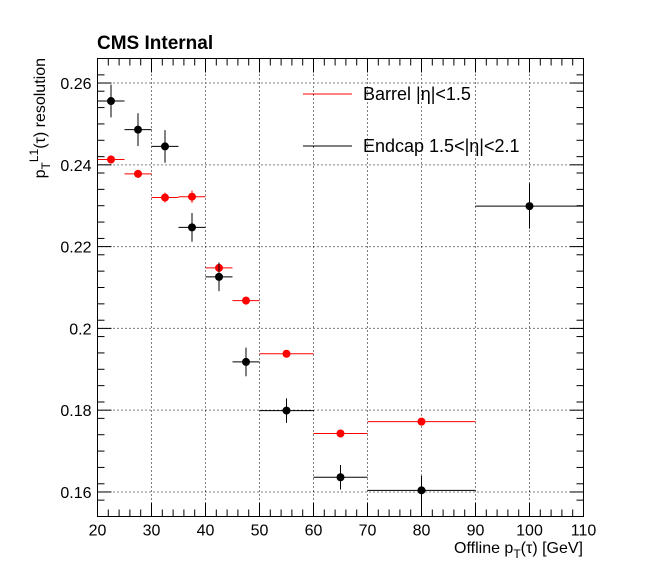 The width and height of the screenshot is (648, 574). What do you see at coordinates (441, 146) in the screenshot?
I see `legend-label-endcap: Endcap 1.5<|η|<2.1` at bounding box center [441, 146].